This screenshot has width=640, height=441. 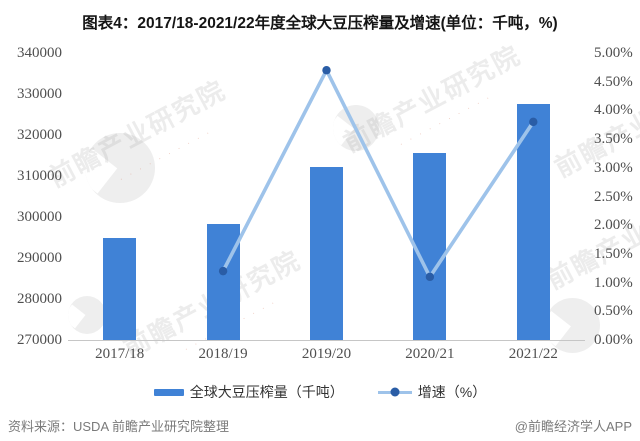 What do you see at coordinates (533, 354) in the screenshot?
I see `x-axis-label: 2021/22` at bounding box center [533, 354].